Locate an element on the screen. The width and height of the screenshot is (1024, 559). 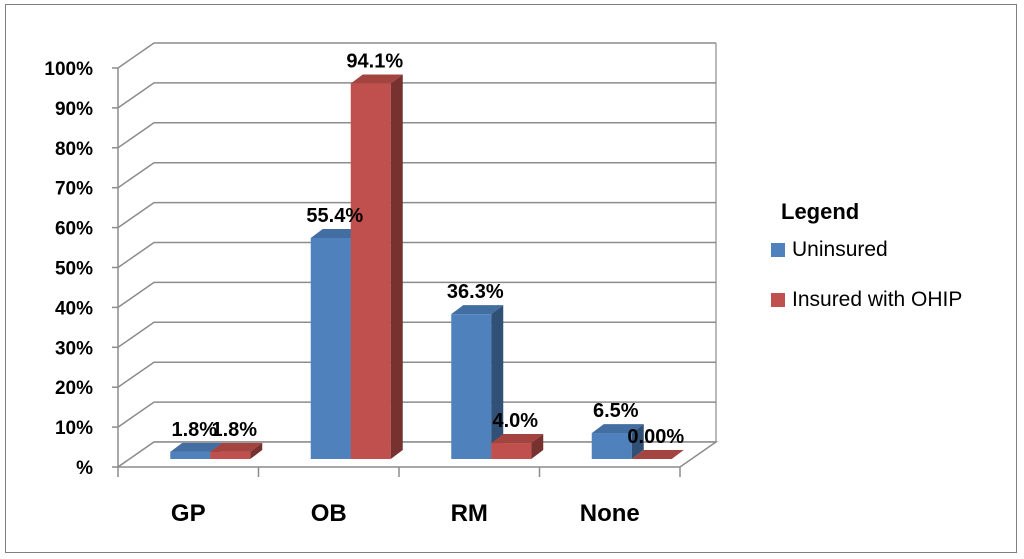
chart-floor is located at coordinates (417, 454).